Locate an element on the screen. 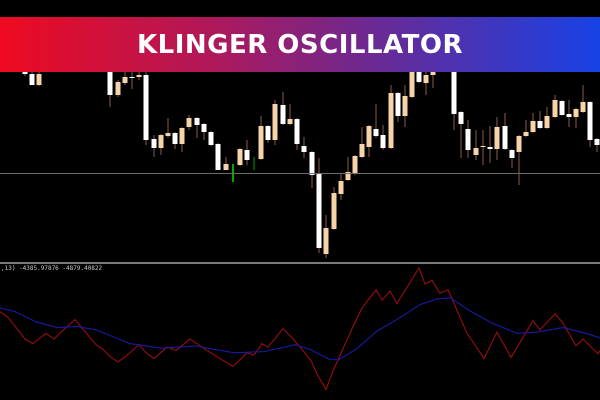 The height and width of the screenshot is (400, 600). pane-separator is located at coordinates (300, 263).